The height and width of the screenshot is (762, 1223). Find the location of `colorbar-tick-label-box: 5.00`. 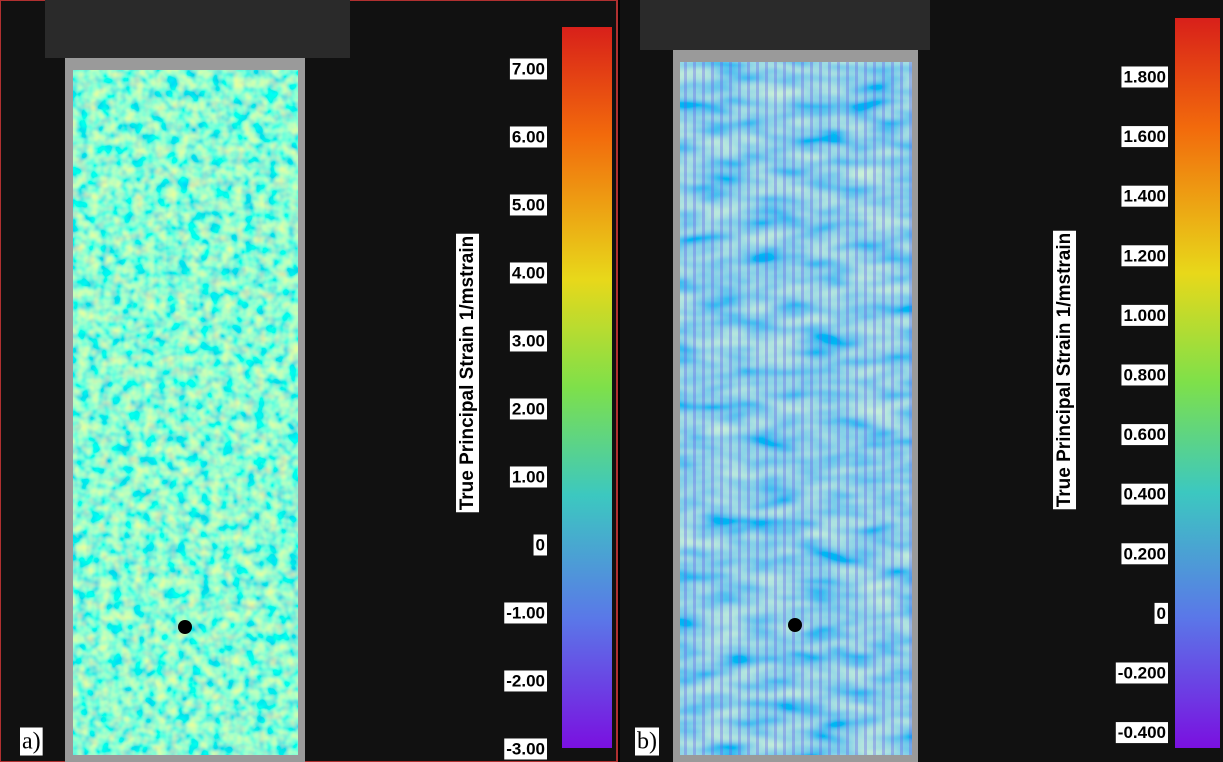

colorbar-tick-label-box: 5.00 is located at coordinates (528, 205).